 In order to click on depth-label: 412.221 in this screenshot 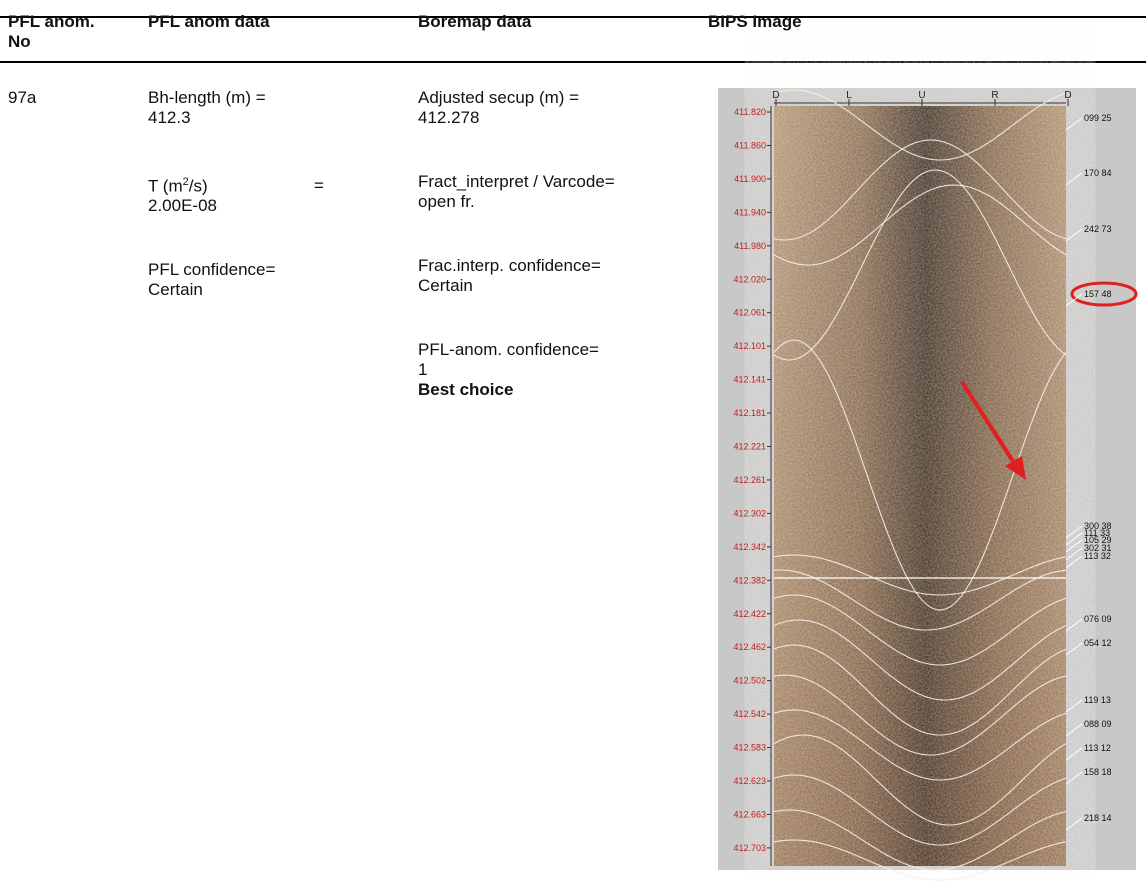, I will do `click(749, 447)`.